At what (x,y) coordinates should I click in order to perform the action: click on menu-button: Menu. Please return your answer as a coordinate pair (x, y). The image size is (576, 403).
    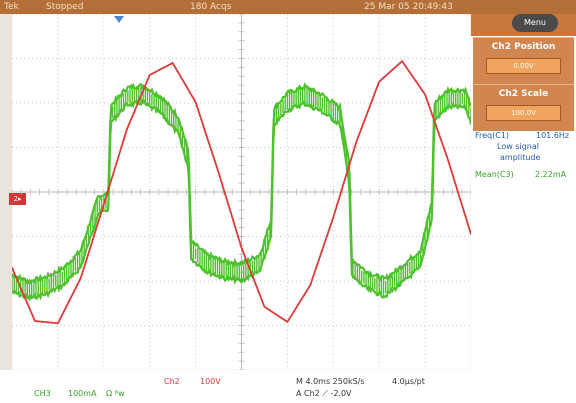
    Looking at the image, I should click on (535, 23).